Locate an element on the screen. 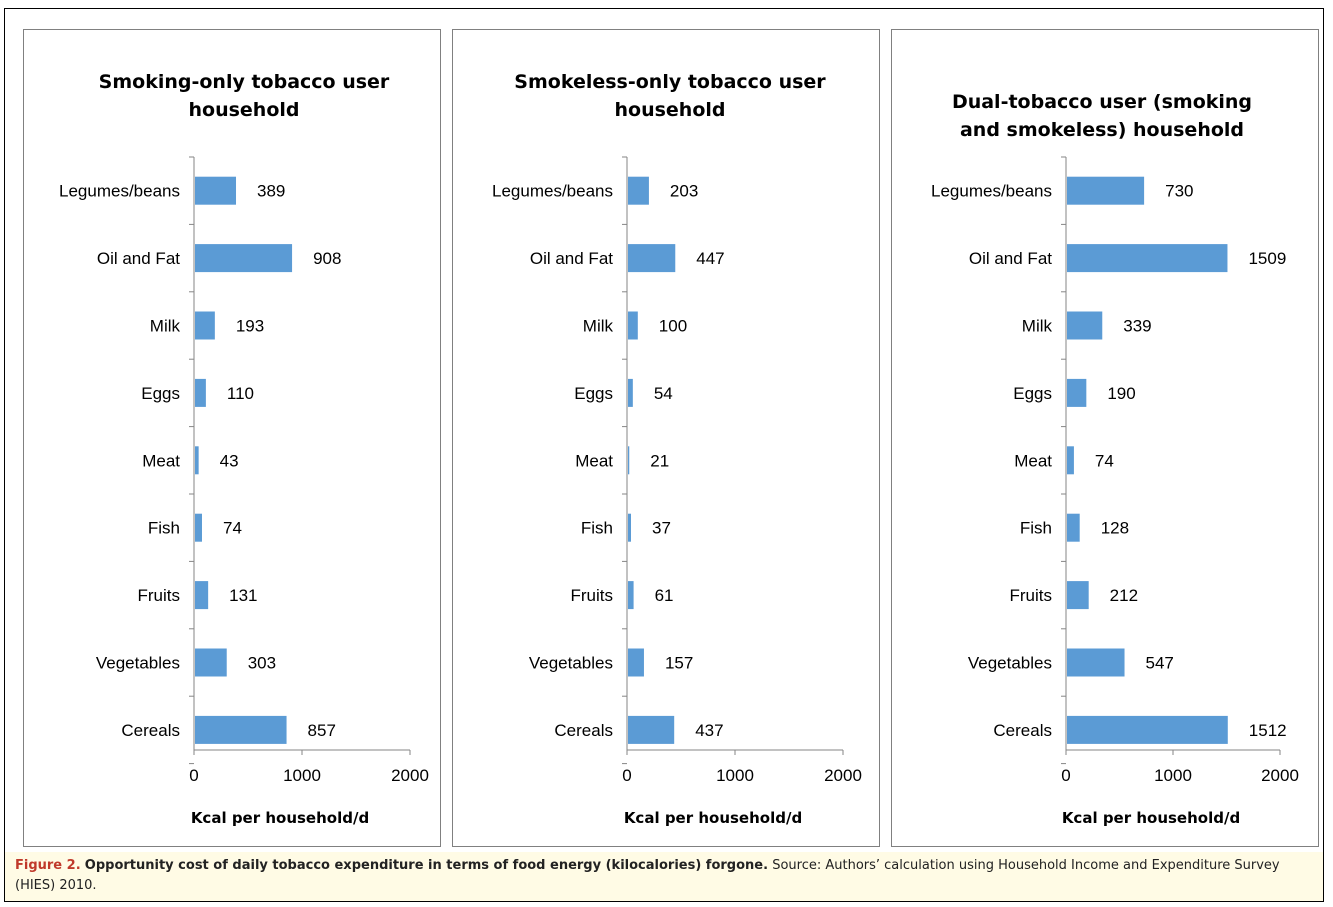  data-label: 193 is located at coordinates (250, 326).